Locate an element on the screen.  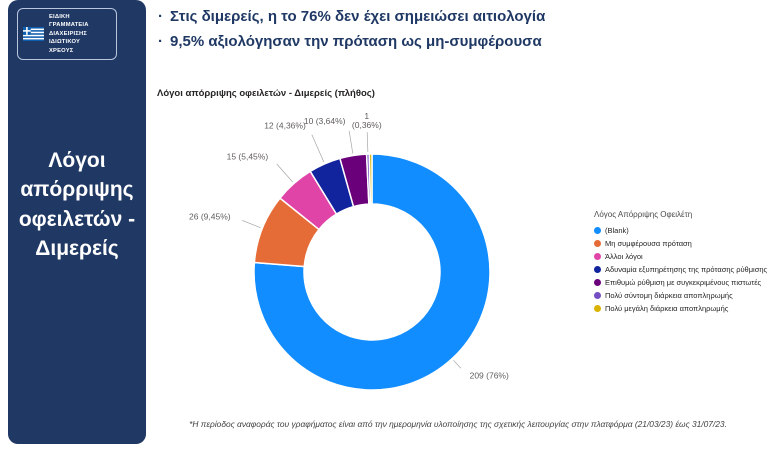
slice-label: 1 (0,36%) is located at coordinates (367, 120).